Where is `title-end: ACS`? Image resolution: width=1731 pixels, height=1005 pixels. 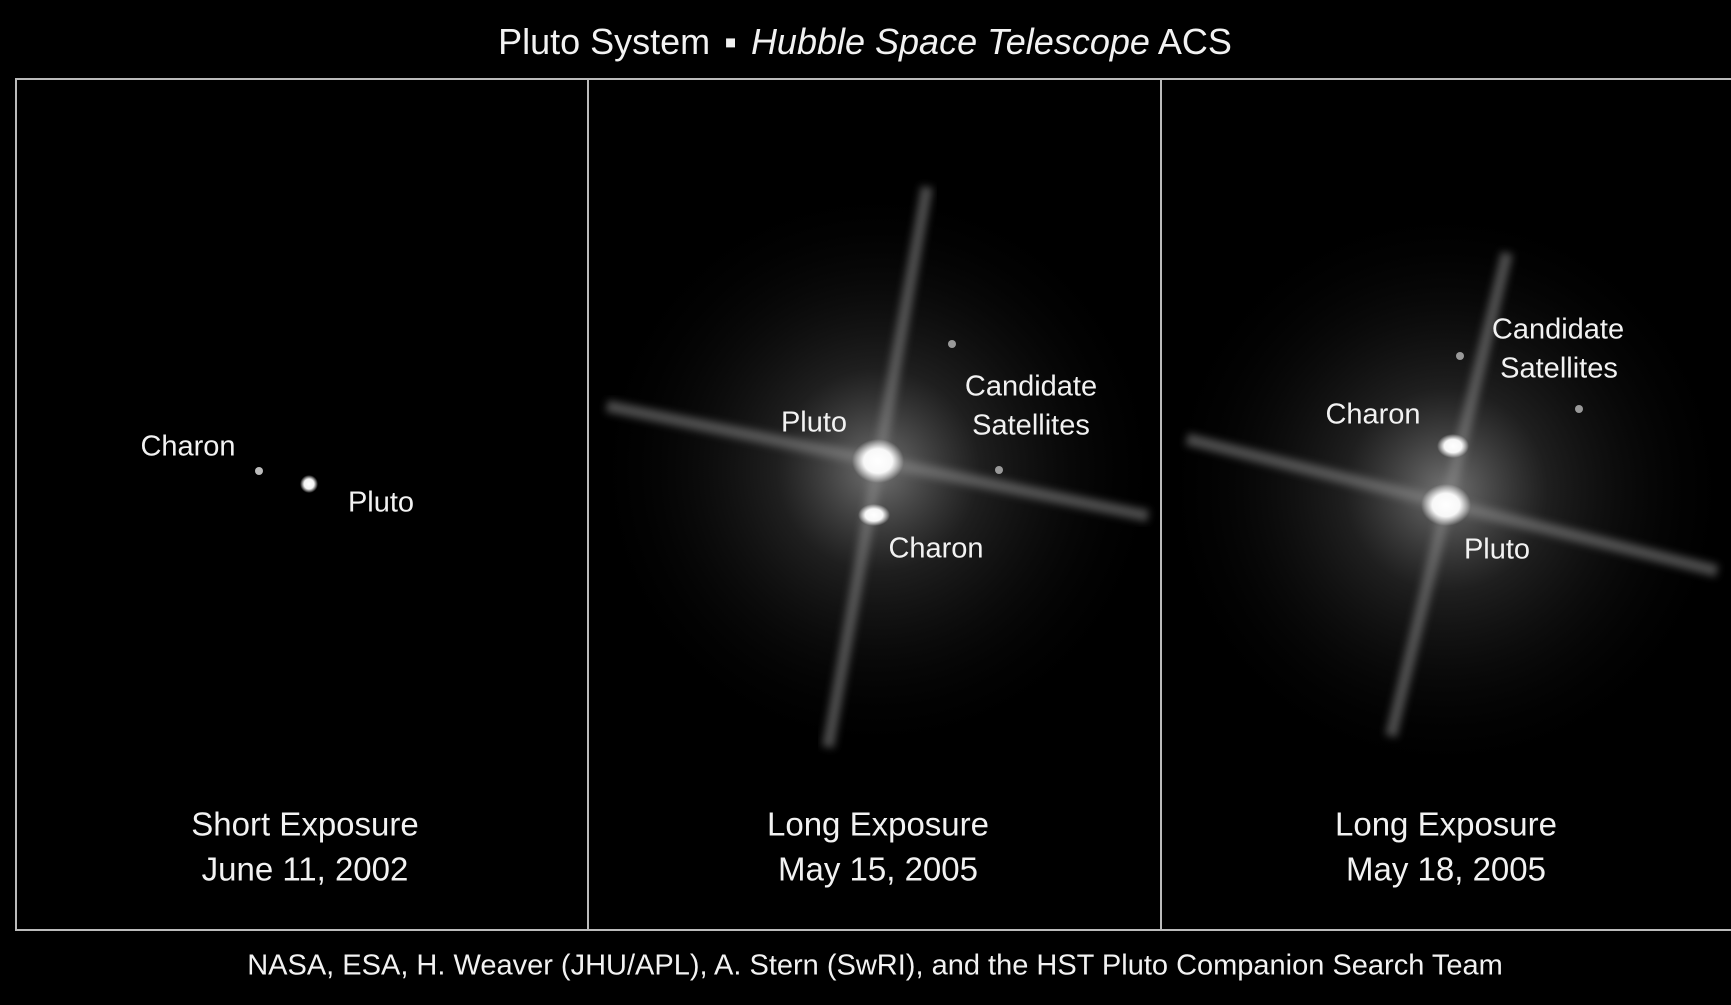
title-end: ACS is located at coordinates (1195, 41).